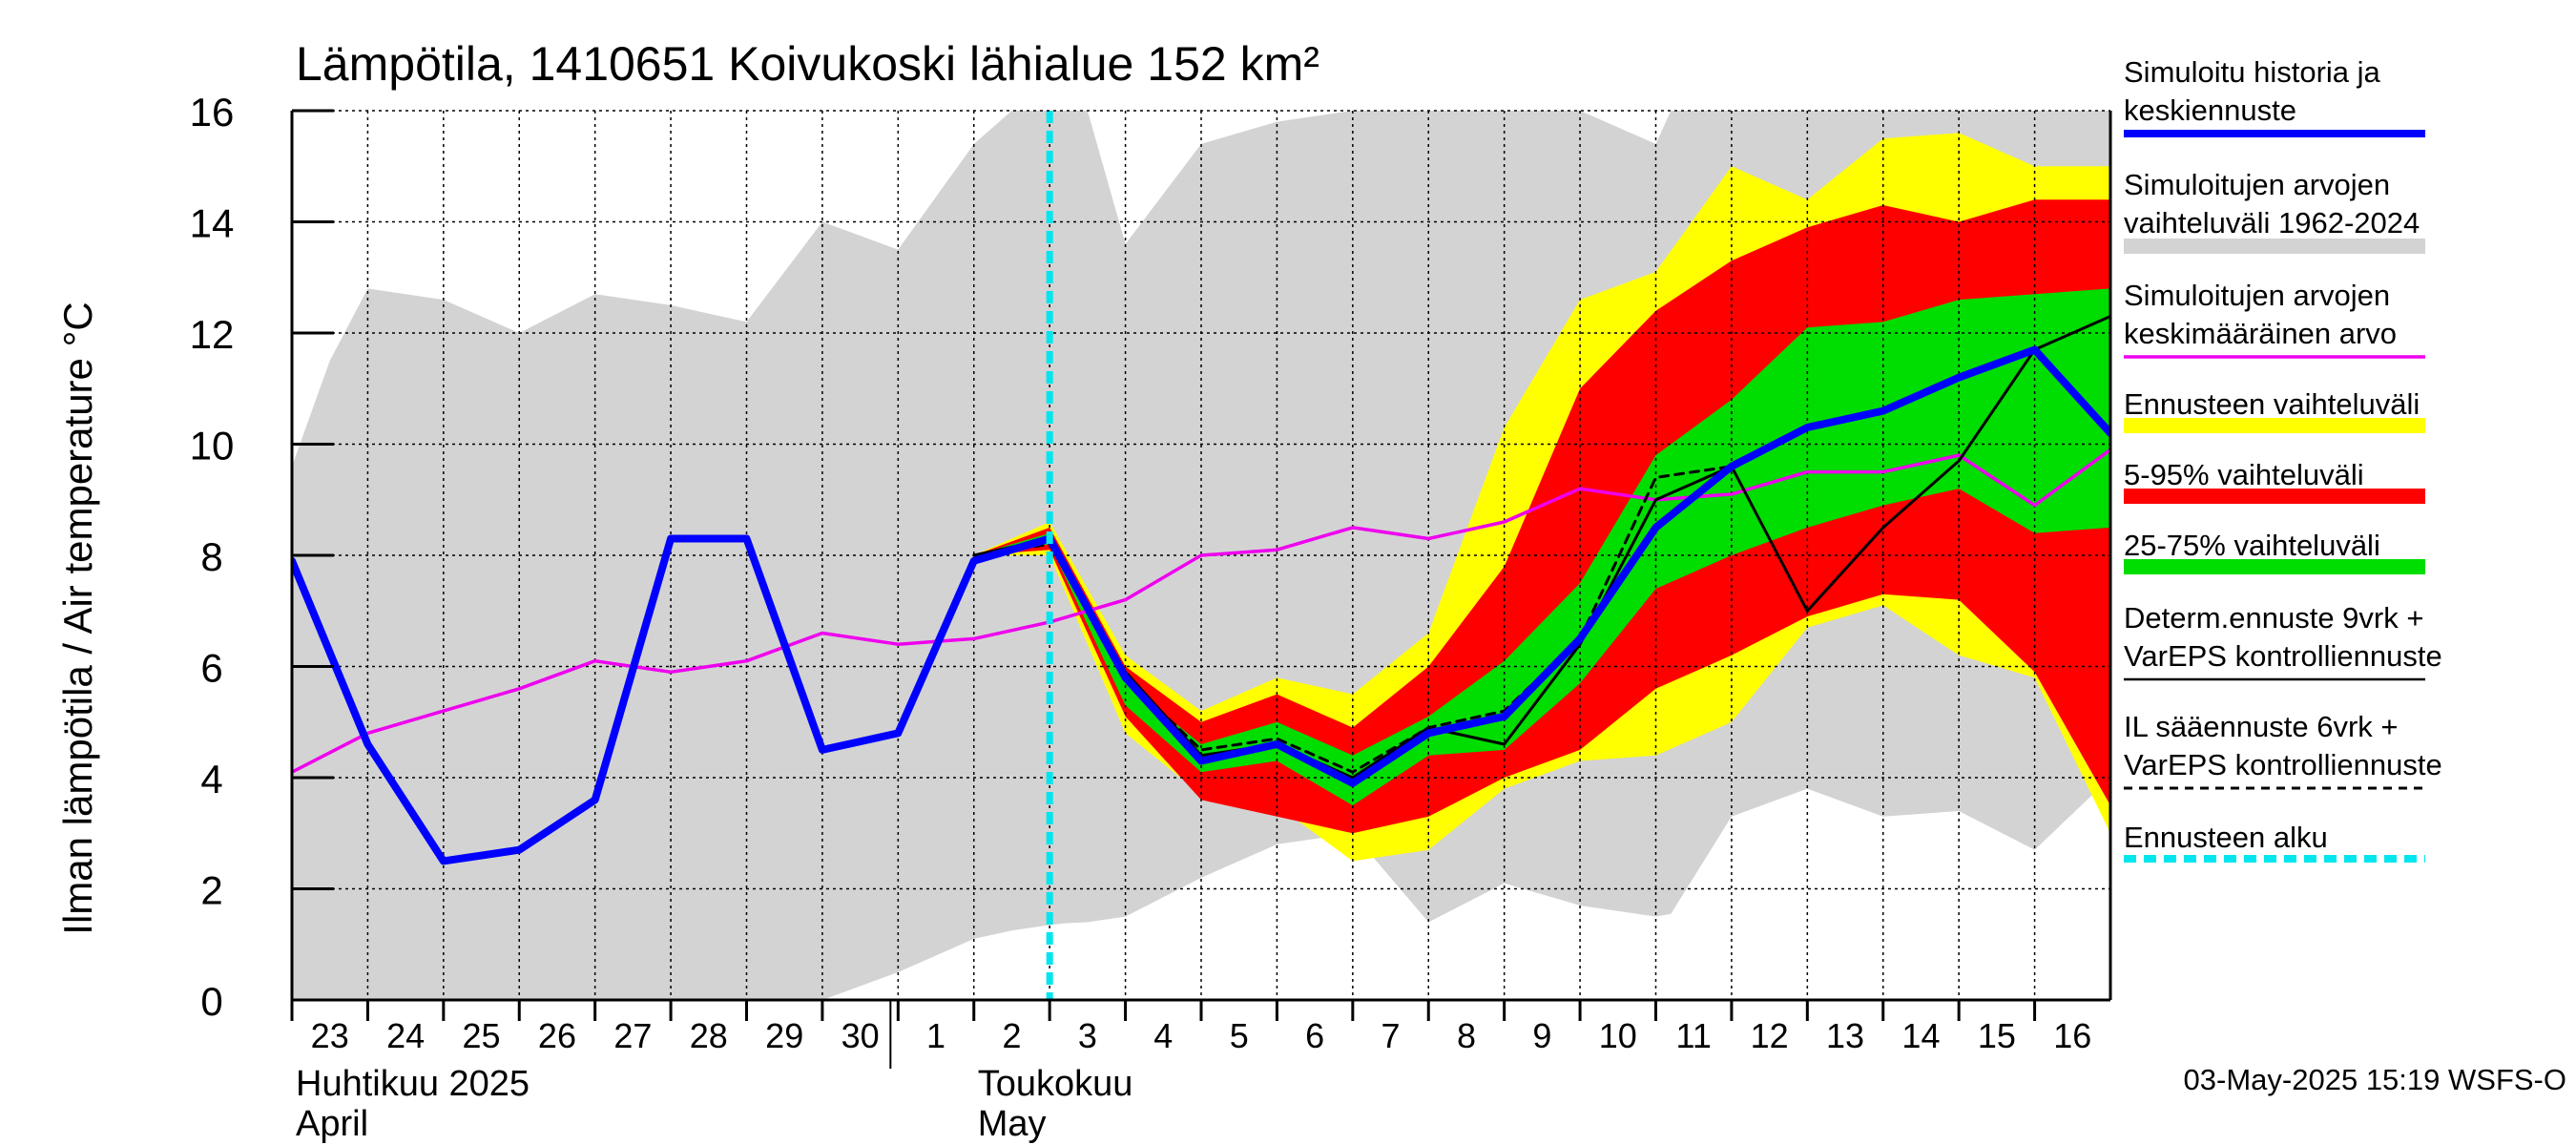 Image resolution: width=2576 pixels, height=1145 pixels. What do you see at coordinates (1997, 1035) in the screenshot?
I see `x-tick-label: 15` at bounding box center [1997, 1035].